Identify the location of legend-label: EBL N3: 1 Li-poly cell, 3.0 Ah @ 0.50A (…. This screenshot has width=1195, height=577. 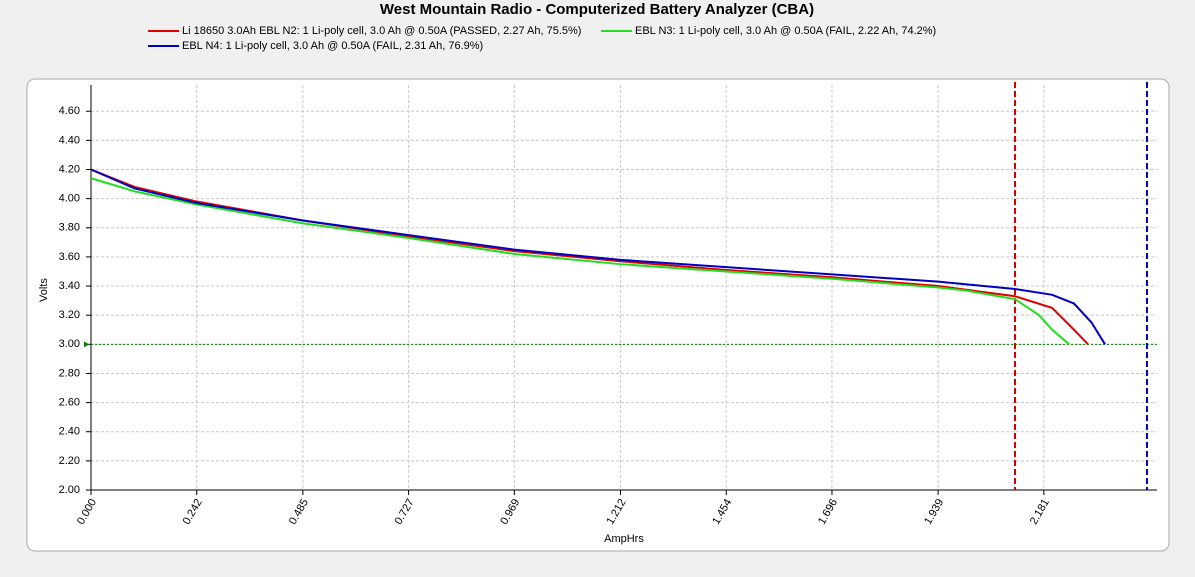
(785, 31).